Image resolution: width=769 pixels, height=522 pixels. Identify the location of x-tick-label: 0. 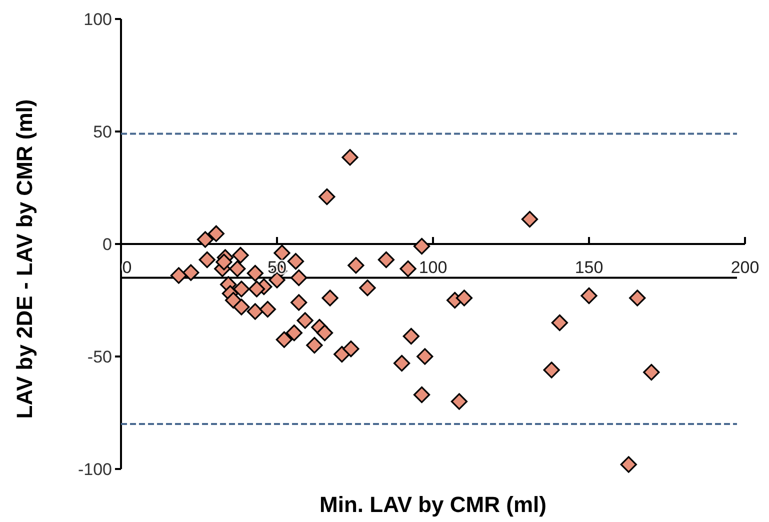
(127, 267).